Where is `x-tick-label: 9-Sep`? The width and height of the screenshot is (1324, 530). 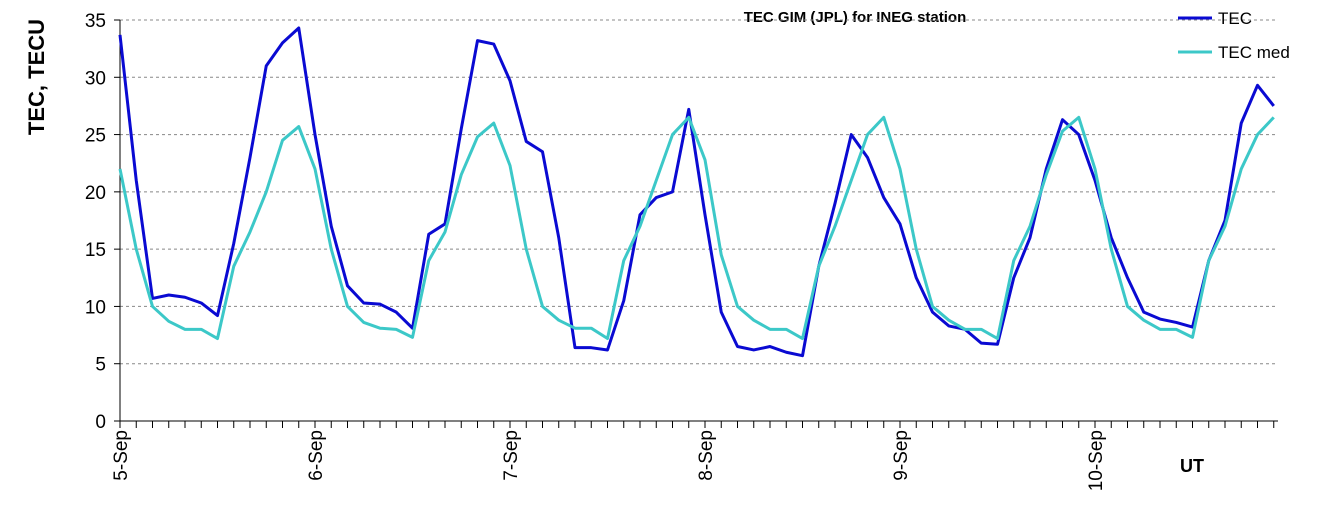 x-tick-label: 9-Sep is located at coordinates (901, 455).